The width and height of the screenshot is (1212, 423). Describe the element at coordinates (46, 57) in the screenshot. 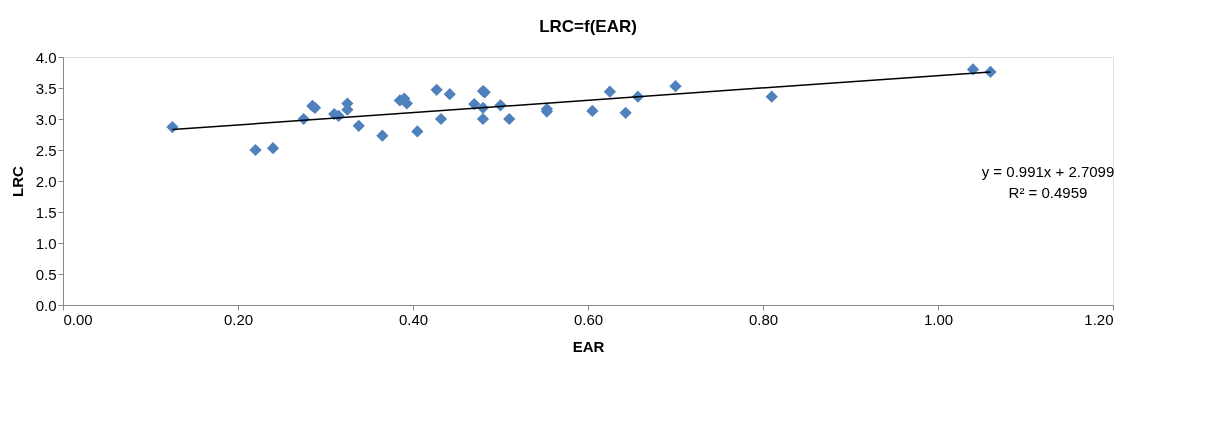

I see `y-tick-label: 4.0` at that location.